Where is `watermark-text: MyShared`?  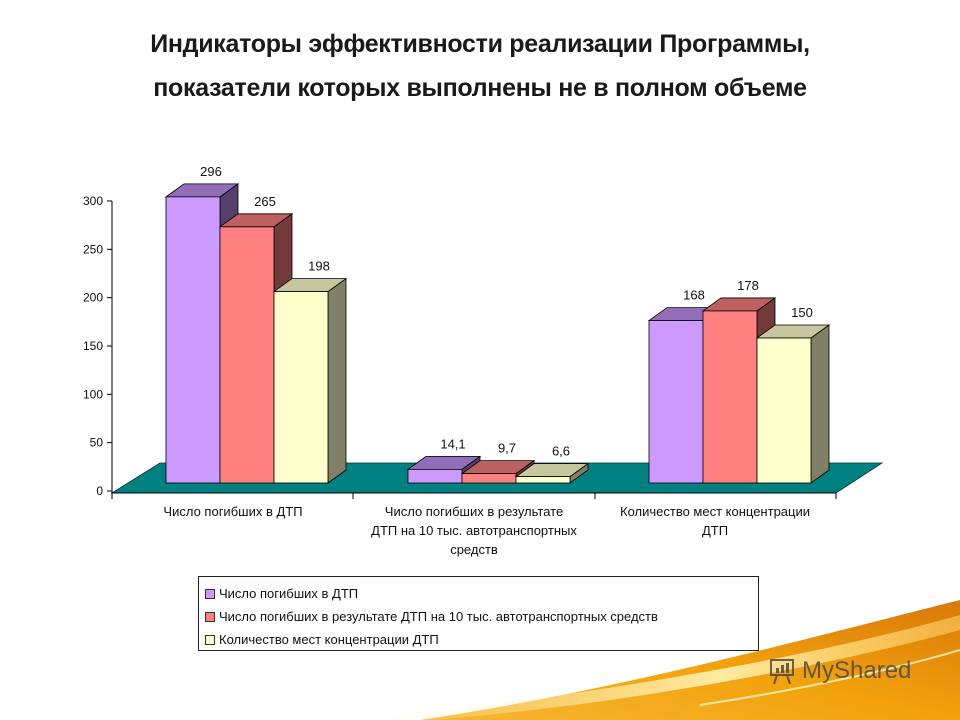
watermark-text: MyShared is located at coordinates (857, 670).